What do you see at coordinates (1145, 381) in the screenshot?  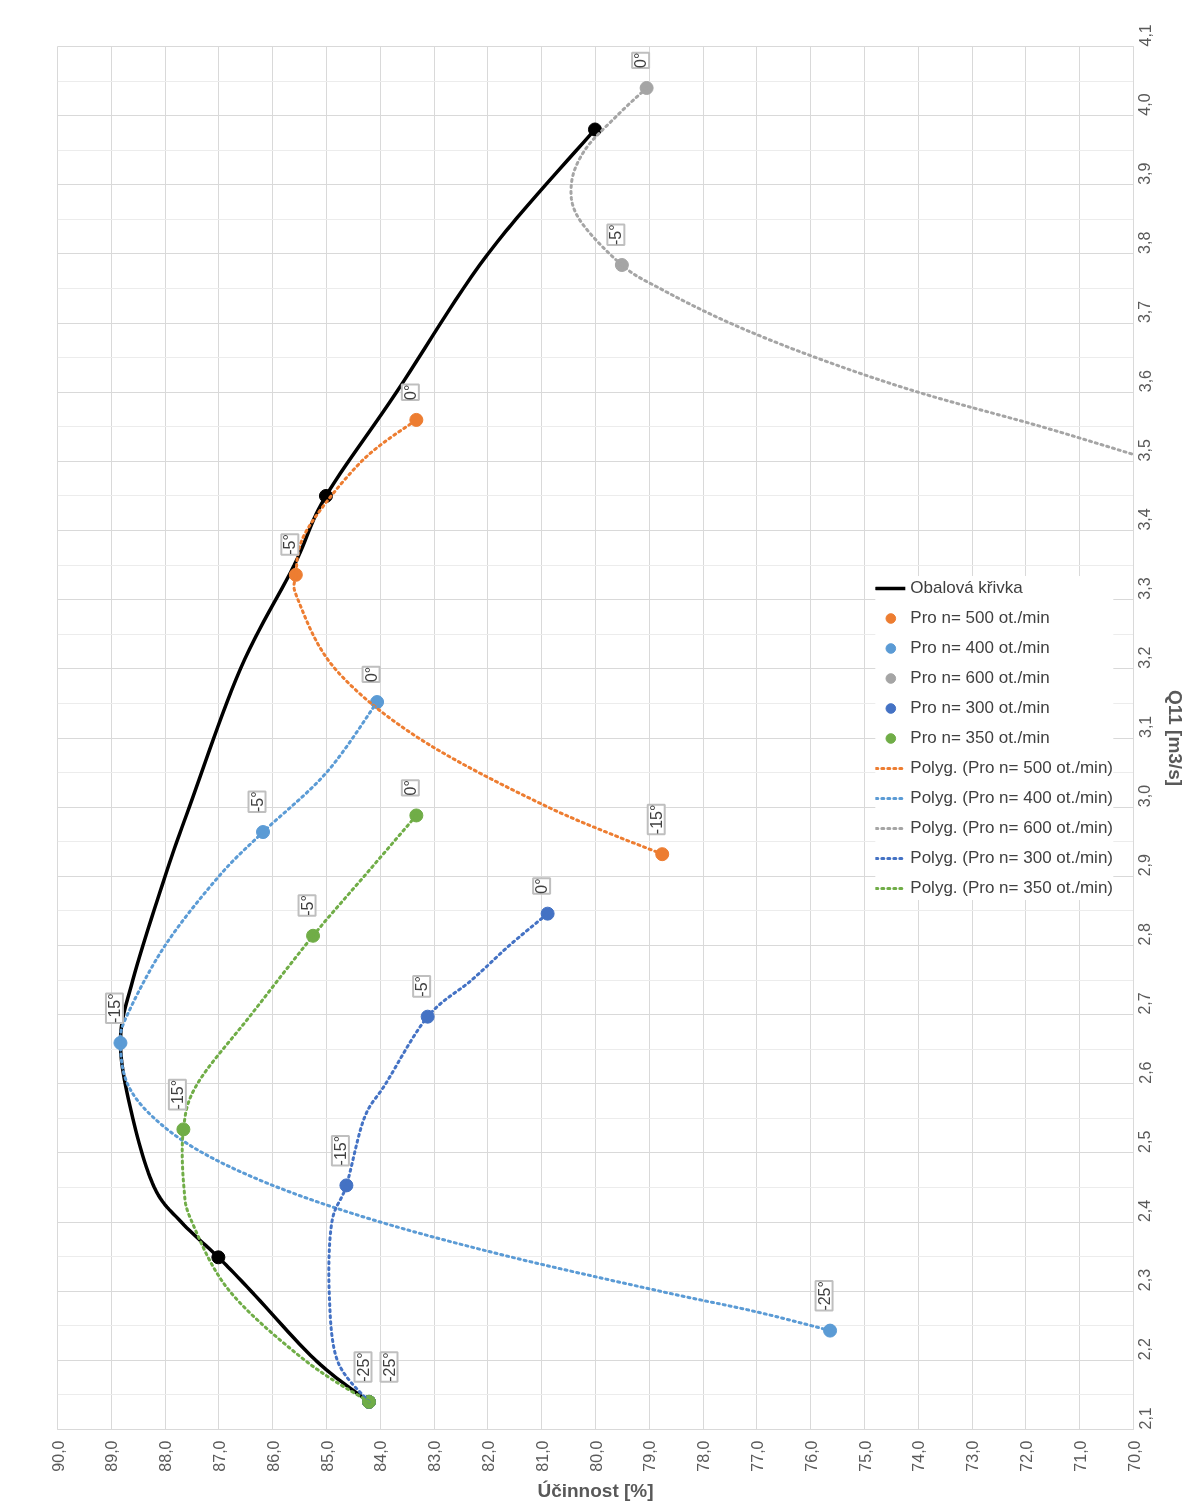 I see `y-tick-label: 3,6` at bounding box center [1145, 381].